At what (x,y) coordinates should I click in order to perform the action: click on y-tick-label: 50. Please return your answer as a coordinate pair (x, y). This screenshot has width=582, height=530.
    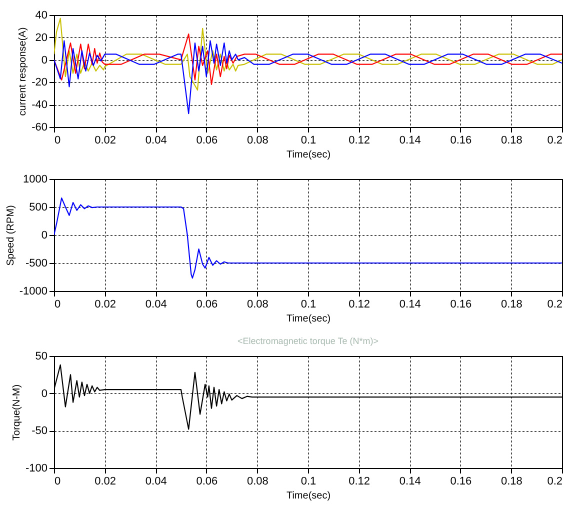
    Looking at the image, I should click on (41, 356).